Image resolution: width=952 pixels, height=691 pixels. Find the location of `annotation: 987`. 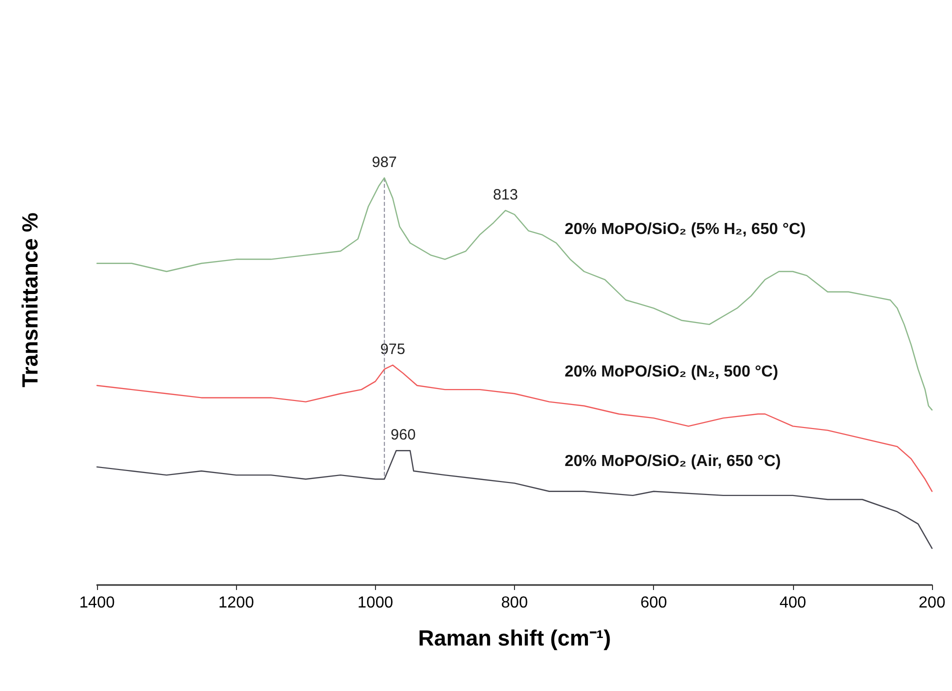

annotation: 987 is located at coordinates (384, 162).